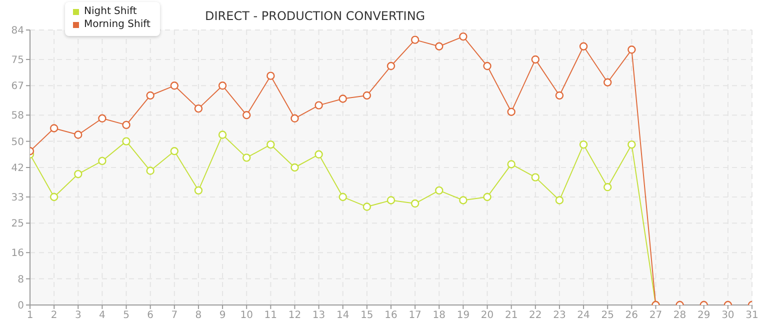 This screenshot has height=320, width=765. What do you see at coordinates (559, 315) in the screenshot?
I see `x-tick-label: 23` at bounding box center [559, 315].